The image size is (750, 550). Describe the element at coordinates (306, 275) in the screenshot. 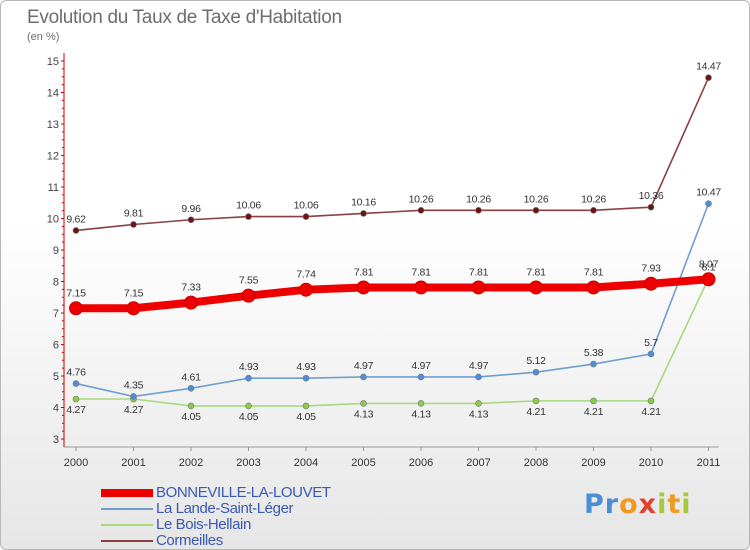

I see `data-label: 7.74` at that location.